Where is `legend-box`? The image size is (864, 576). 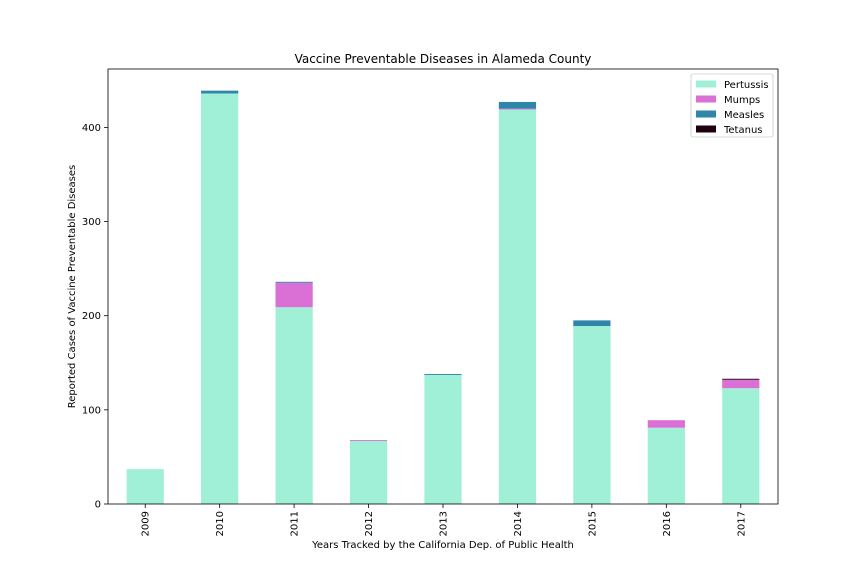
legend-box is located at coordinates (732, 105).